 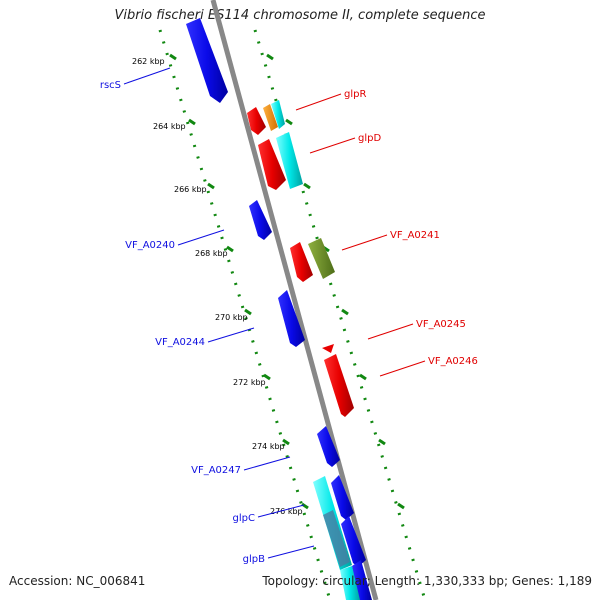 I want to click on gene-glpD-red, so click(x=272, y=164).